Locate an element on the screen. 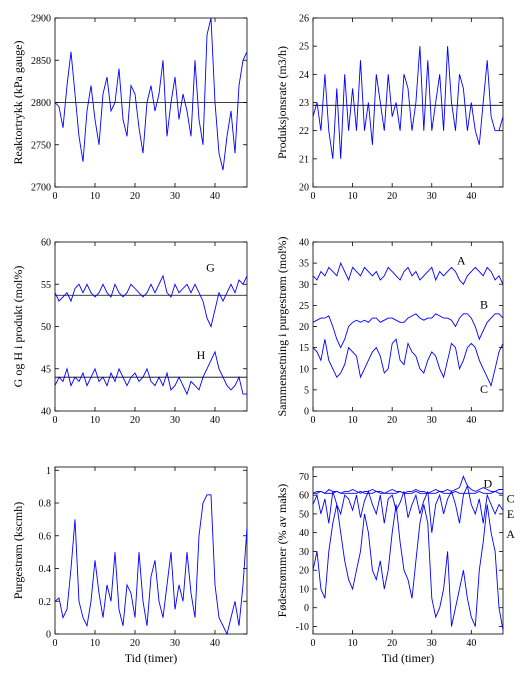 The height and width of the screenshot is (676, 522). y-tick-label: 2750 is located at coordinates (41, 145).